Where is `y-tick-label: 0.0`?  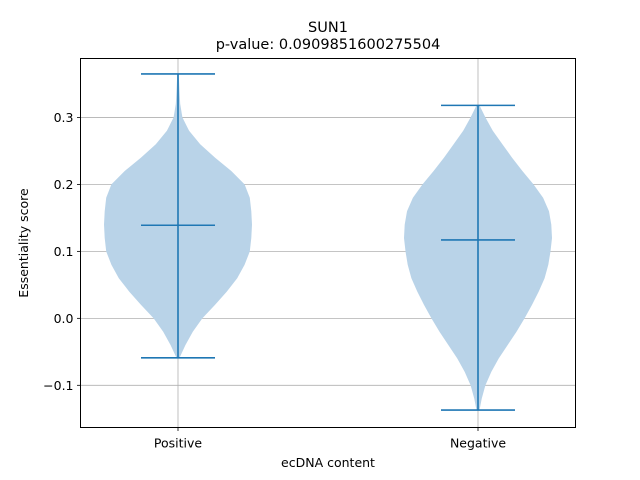
y-tick-label: 0.0 is located at coordinates (64, 318).